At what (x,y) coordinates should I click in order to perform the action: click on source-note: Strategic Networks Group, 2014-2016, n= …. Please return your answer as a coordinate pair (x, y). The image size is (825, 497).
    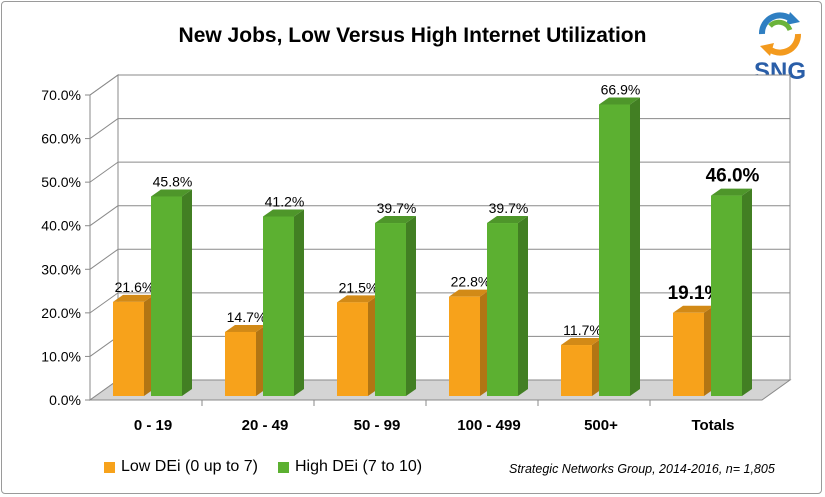
    Looking at the image, I should click on (642, 469).